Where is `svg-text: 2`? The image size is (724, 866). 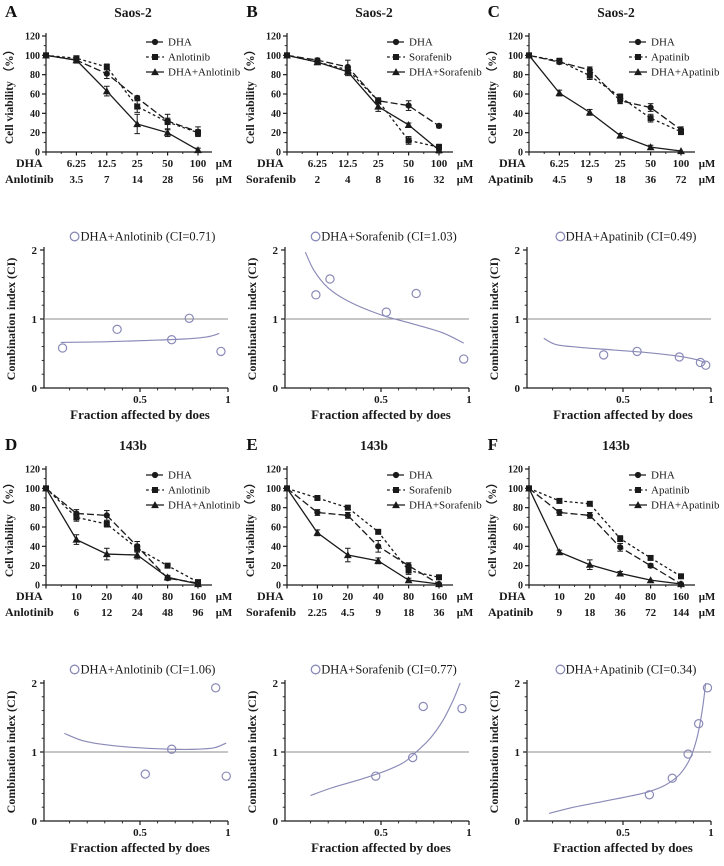 svg-text: 2 is located at coordinates (276, 684).